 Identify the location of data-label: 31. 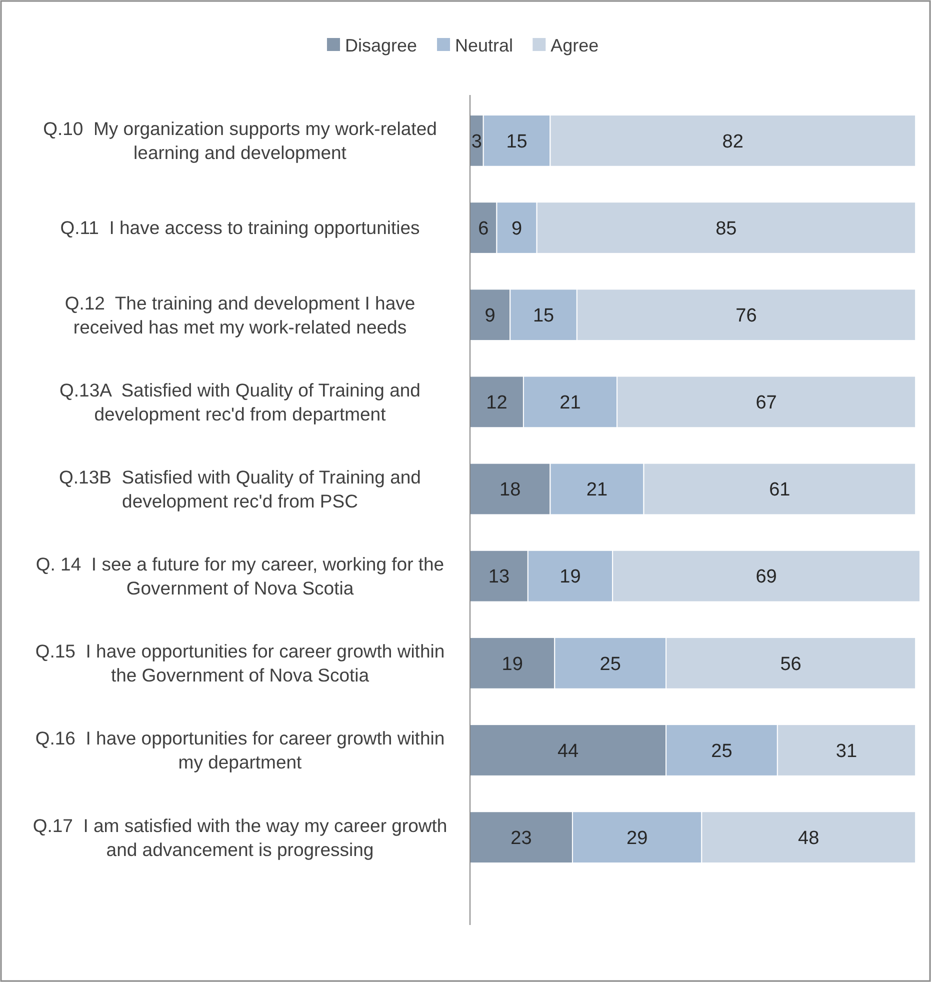
(847, 751).